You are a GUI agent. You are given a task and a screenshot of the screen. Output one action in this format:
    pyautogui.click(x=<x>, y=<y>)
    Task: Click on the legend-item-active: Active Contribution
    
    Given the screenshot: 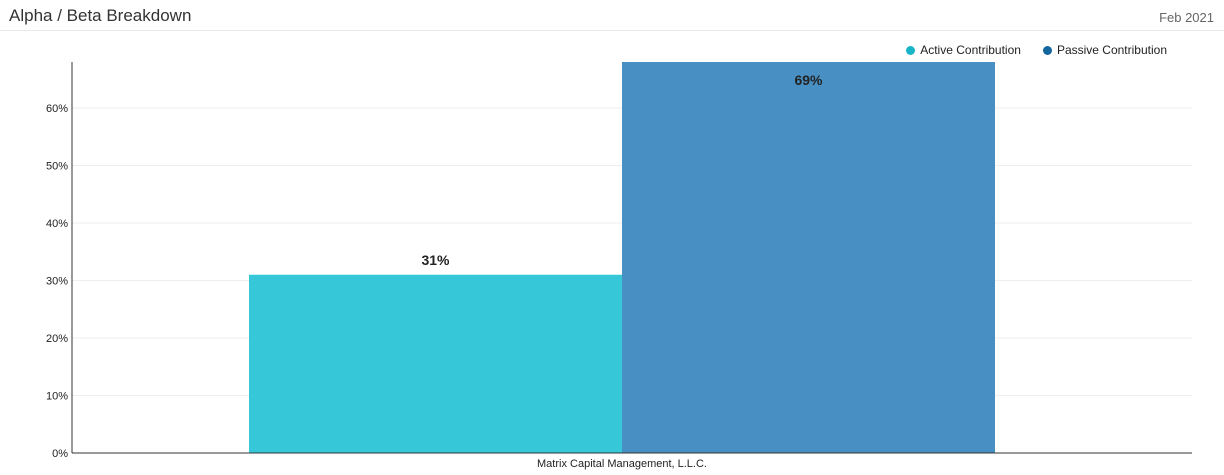 What is the action you would take?
    pyautogui.click(x=963, y=50)
    